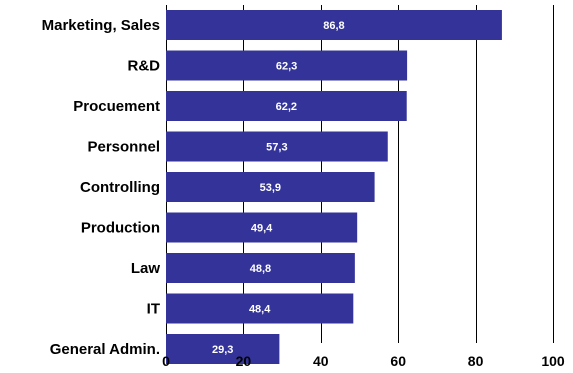 The height and width of the screenshot is (373, 573). Describe the element at coordinates (553, 361) in the screenshot. I see `x-tick-label: 100` at that location.